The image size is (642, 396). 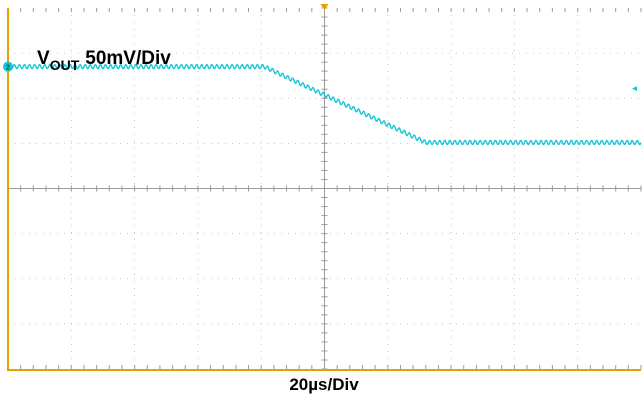 I want to click on reference-arrow-marker, so click(x=634, y=89).